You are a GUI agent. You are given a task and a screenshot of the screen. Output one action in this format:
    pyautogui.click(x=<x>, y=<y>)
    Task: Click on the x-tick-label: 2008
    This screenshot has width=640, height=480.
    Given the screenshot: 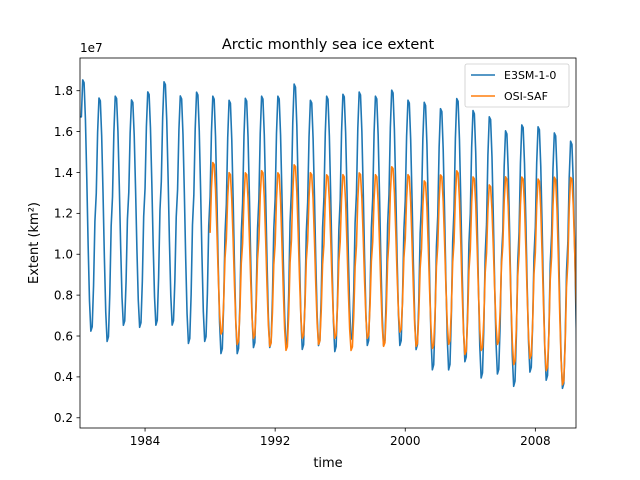 What is the action you would take?
    pyautogui.click(x=535, y=441)
    